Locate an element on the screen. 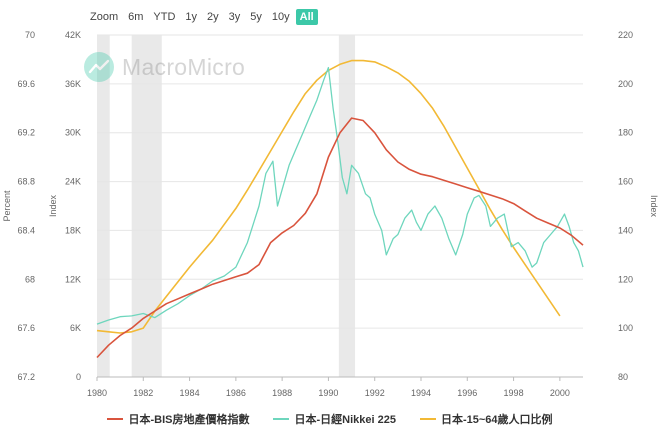 Image resolution: width=660 pixels, height=437 pixels. x-tick-label: 1998 is located at coordinates (514, 393).